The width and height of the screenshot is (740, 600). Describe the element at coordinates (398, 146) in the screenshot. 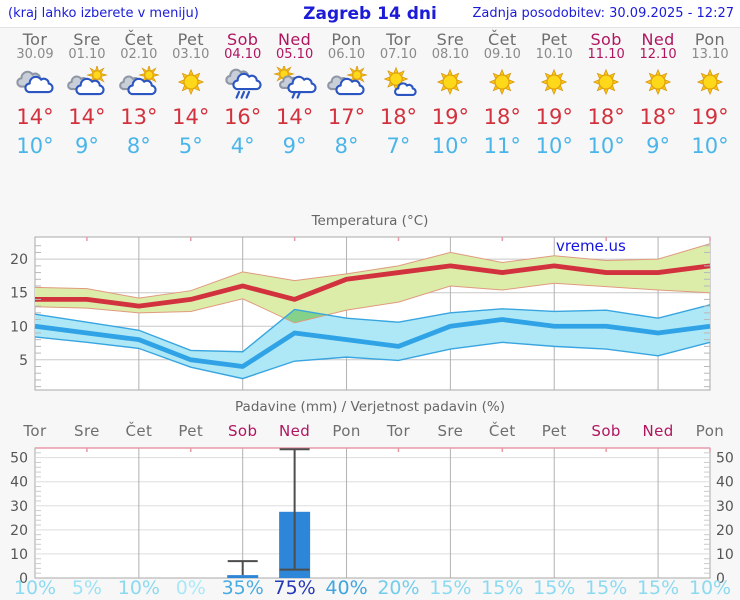

I see `low-temp: 7°` at that location.